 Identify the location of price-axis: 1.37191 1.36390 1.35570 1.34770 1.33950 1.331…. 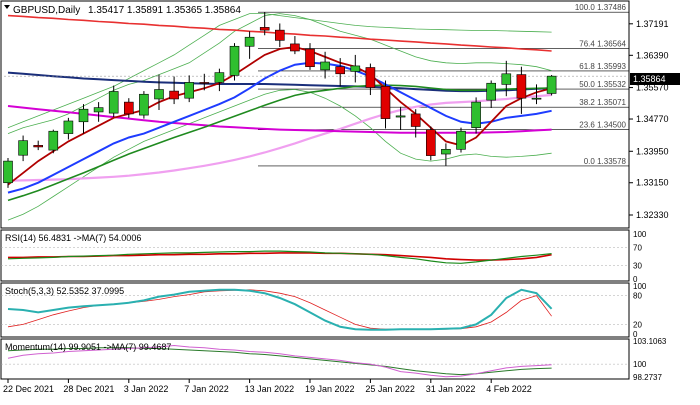
(649, 119).